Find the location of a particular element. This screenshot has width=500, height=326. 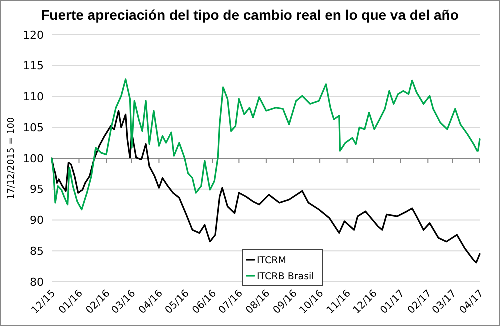

legend-label: ITCRB Brasil is located at coordinates (285, 276).